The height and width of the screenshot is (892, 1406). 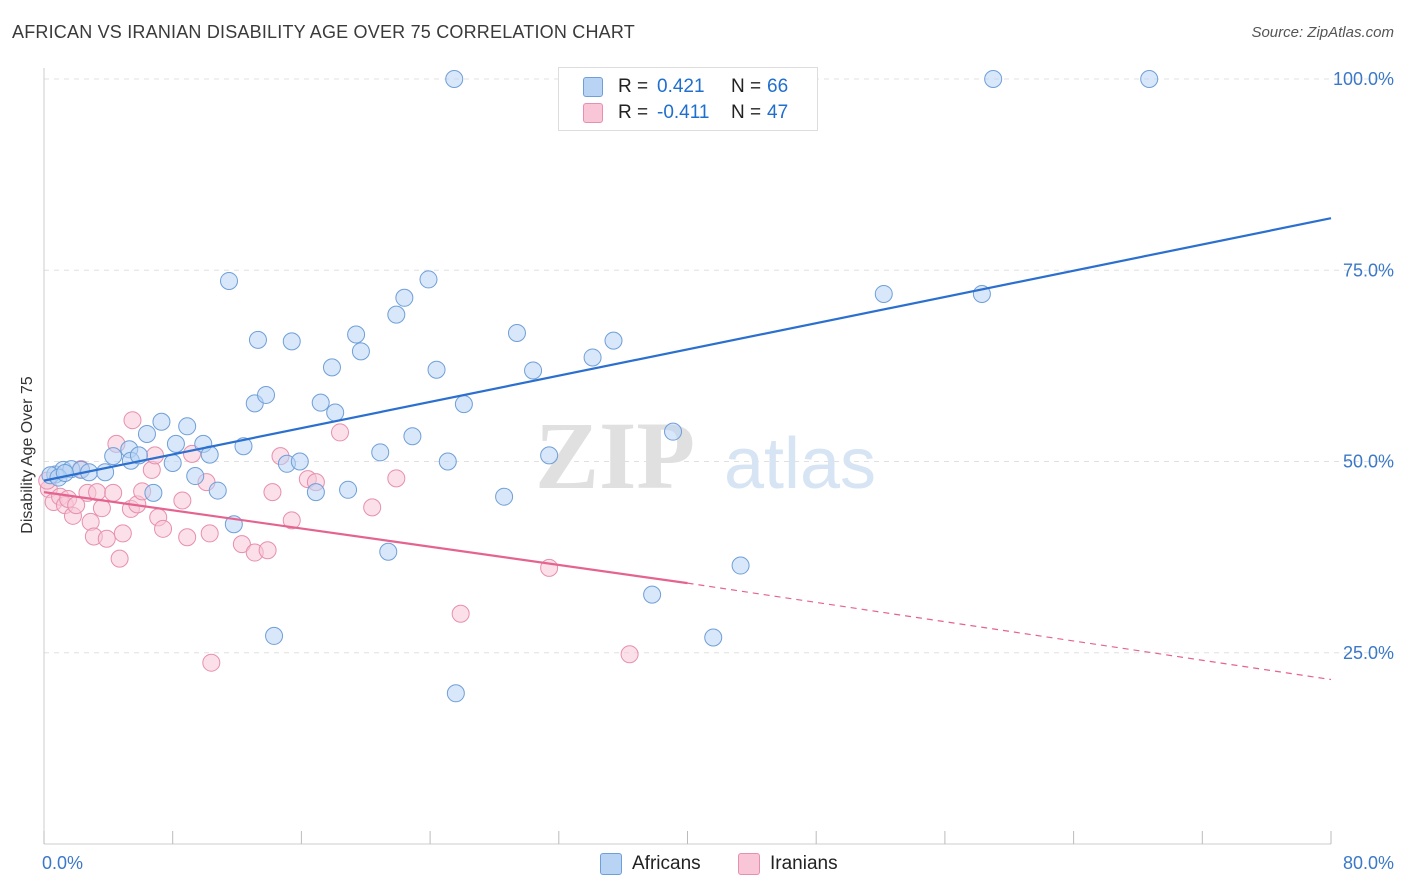 I want to click on x-tick-label-min: 0.0%, so click(x=62, y=863).